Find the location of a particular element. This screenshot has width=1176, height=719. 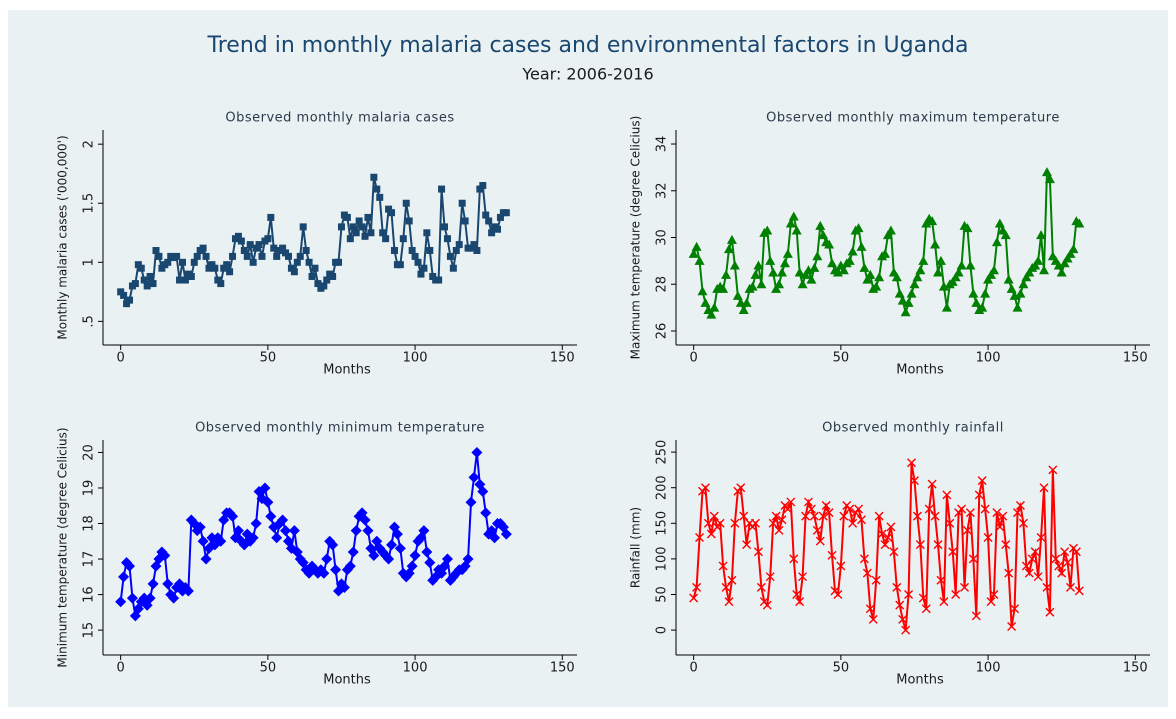

y-tick-label: 28 is located at coordinates (662, 284).